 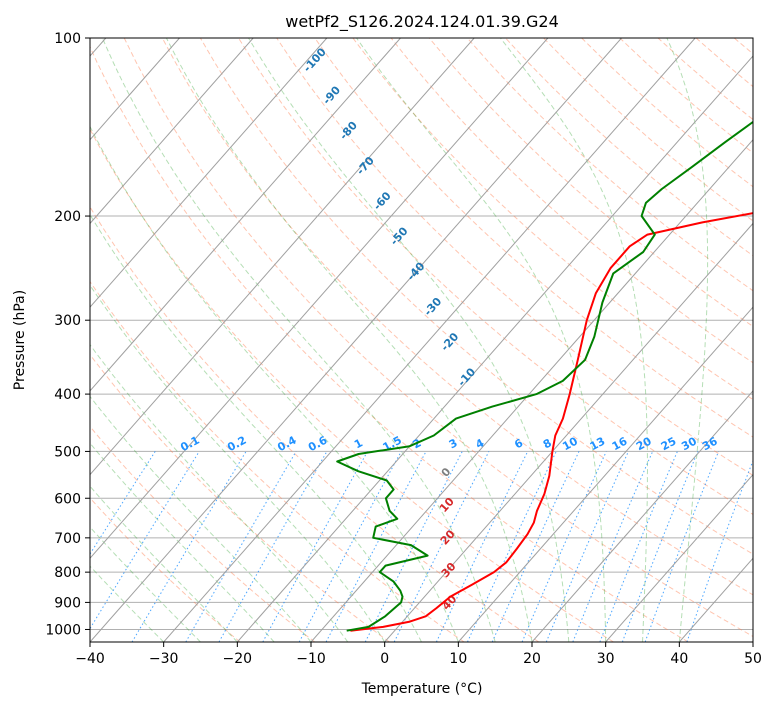 What do you see at coordinates (67, 39) in the screenshot?
I see `y-tick-label: 100` at bounding box center [67, 39].